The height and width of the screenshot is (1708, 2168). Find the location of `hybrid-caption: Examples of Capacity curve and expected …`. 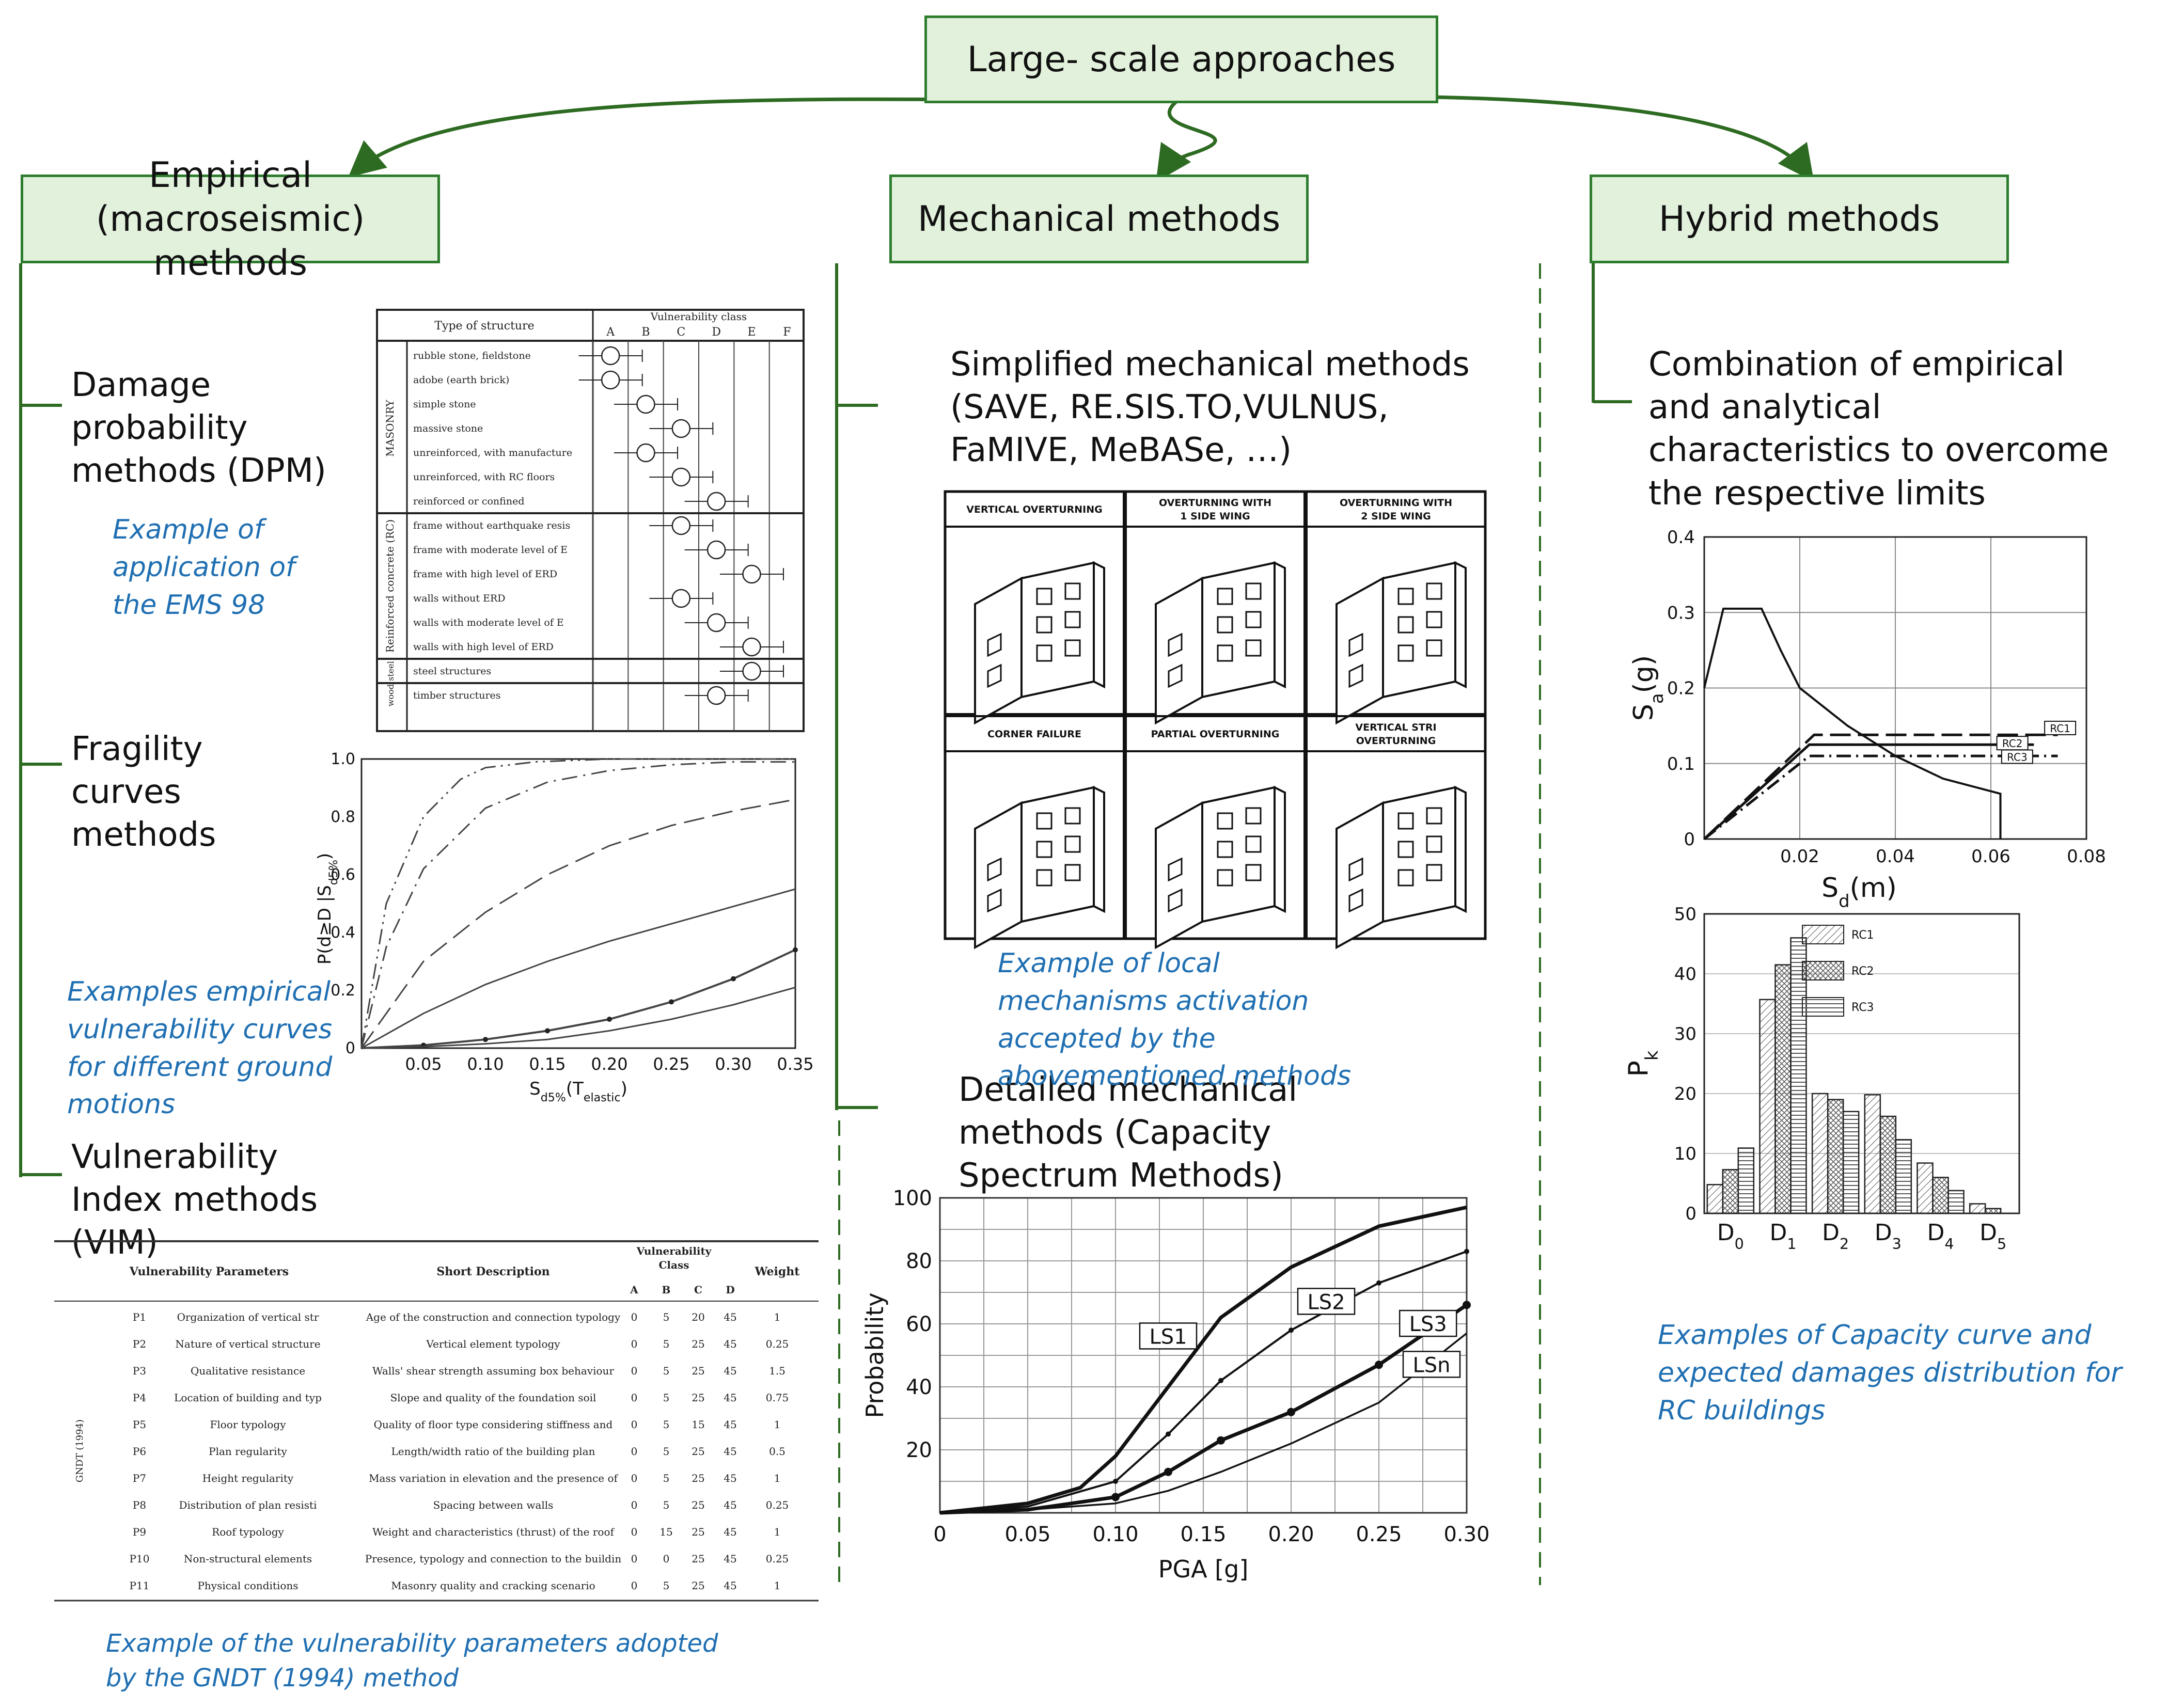

hybrid-caption: Examples of Capacity curve and expected … is located at coordinates (1890, 1373).